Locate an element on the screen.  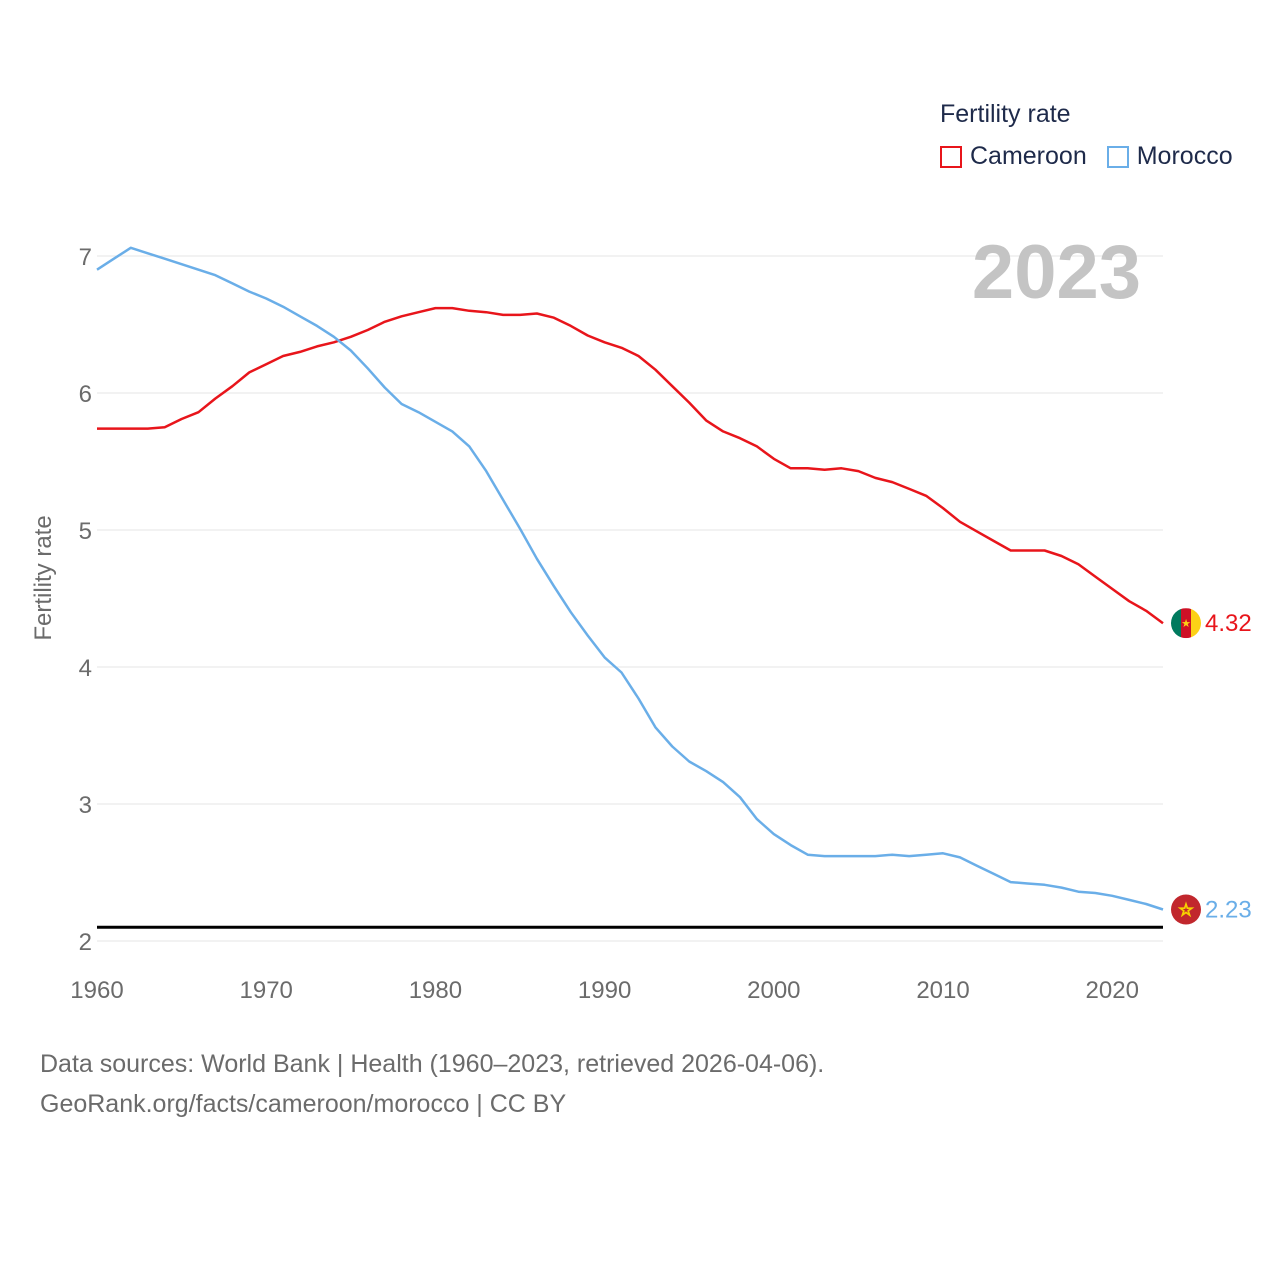
cameroon-flag-icon: ★ is located at coordinates (1186, 623).